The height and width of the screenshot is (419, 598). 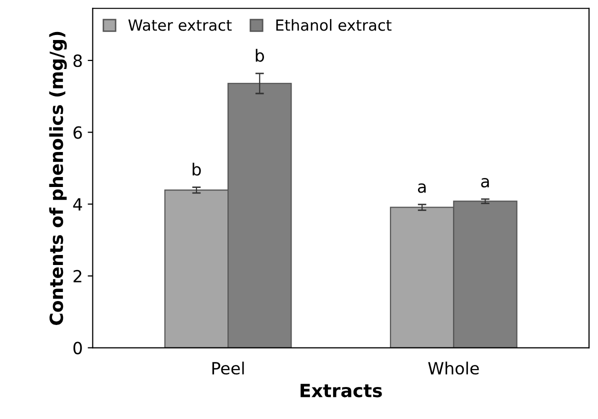 What do you see at coordinates (77, 348) in the screenshot?
I see `y-tick-label: 0` at bounding box center [77, 348].